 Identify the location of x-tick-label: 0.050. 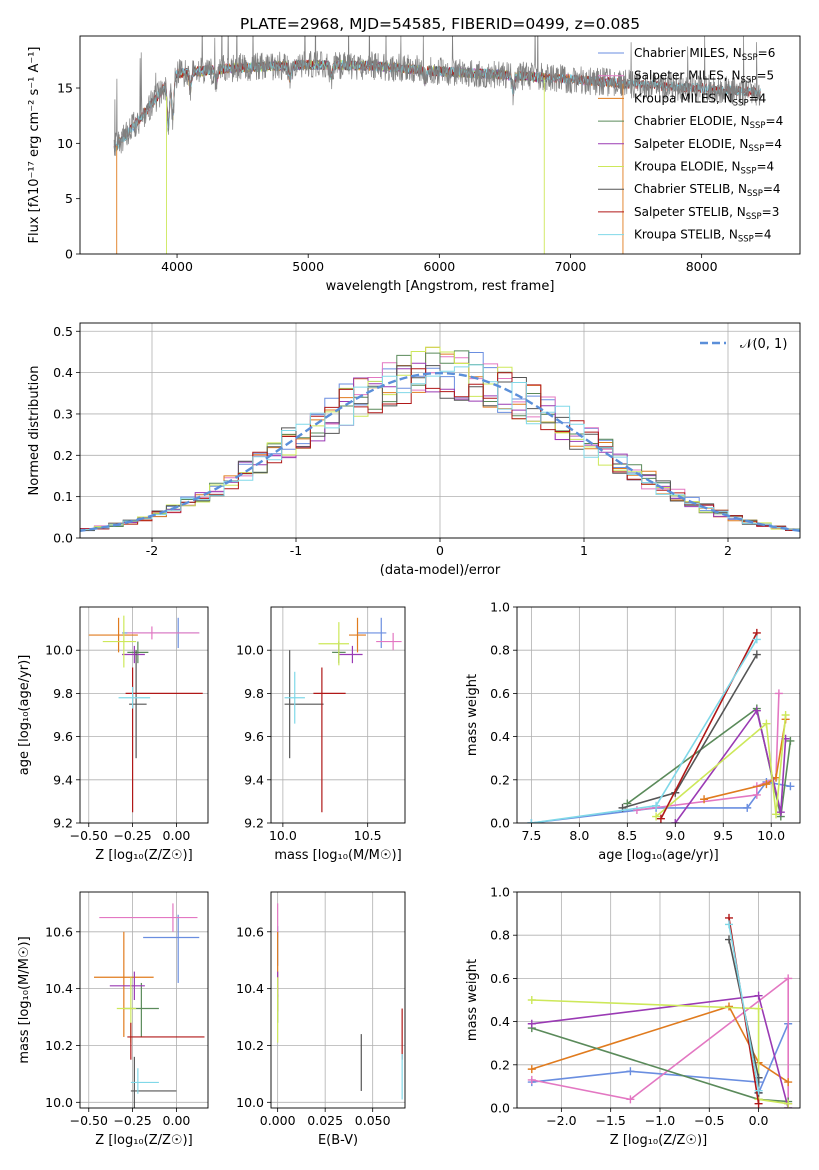
(373, 1120).